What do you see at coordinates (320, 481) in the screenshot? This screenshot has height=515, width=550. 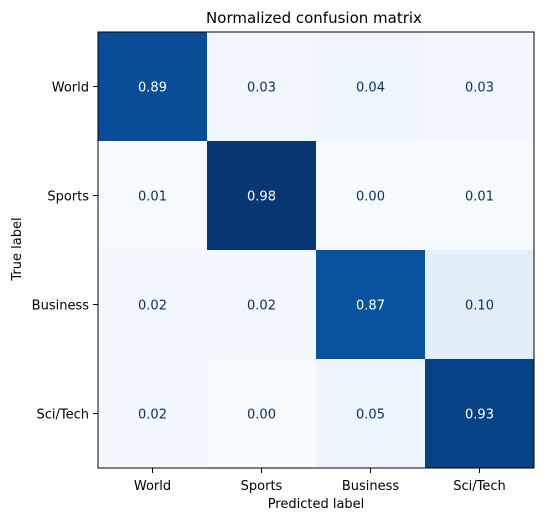 I see `x-axis-ticks: World Sports Business Sci/Tech` at bounding box center [320, 481].